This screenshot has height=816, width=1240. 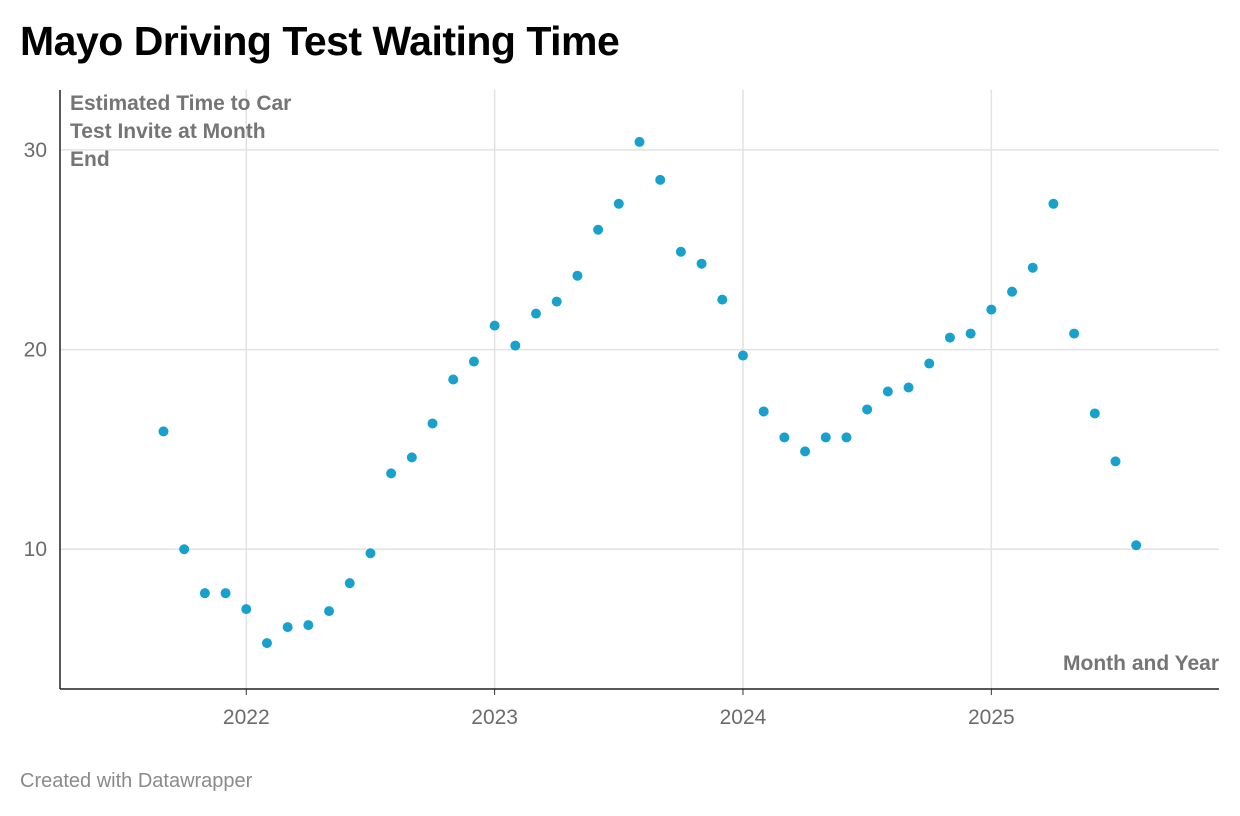 I want to click on x-axis-label: Month and Year, so click(x=1141, y=663).